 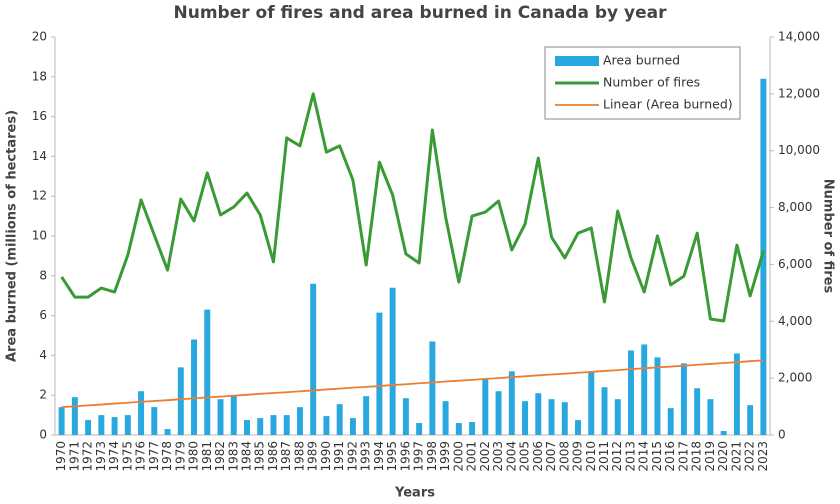 What do you see at coordinates (43, 395) in the screenshot?
I see `y-tick-label: 2` at bounding box center [43, 395].